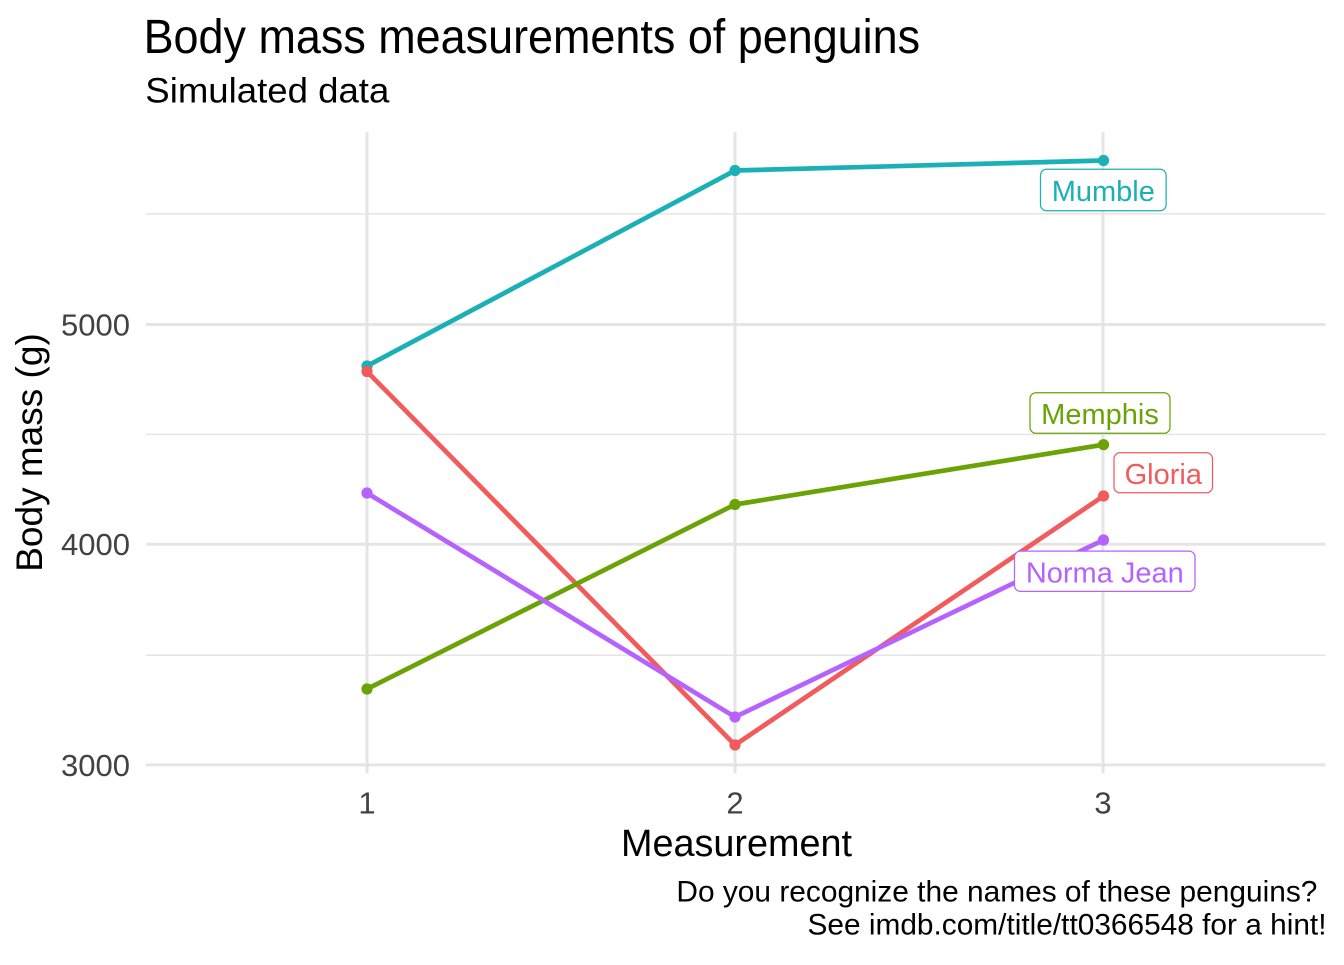  What do you see at coordinates (95, 765) in the screenshot?
I see `svg-text: 3000` at bounding box center [95, 765].